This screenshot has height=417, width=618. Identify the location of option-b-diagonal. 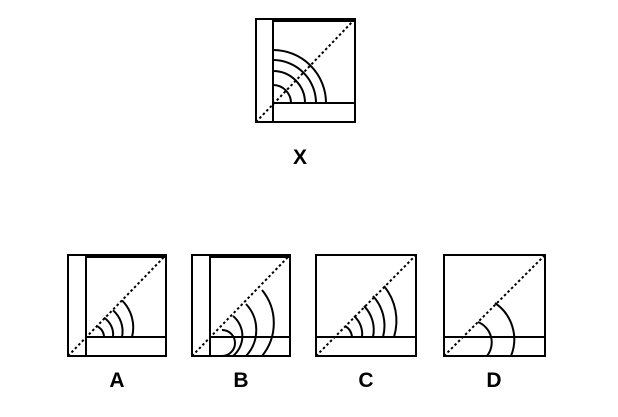
(241, 305).